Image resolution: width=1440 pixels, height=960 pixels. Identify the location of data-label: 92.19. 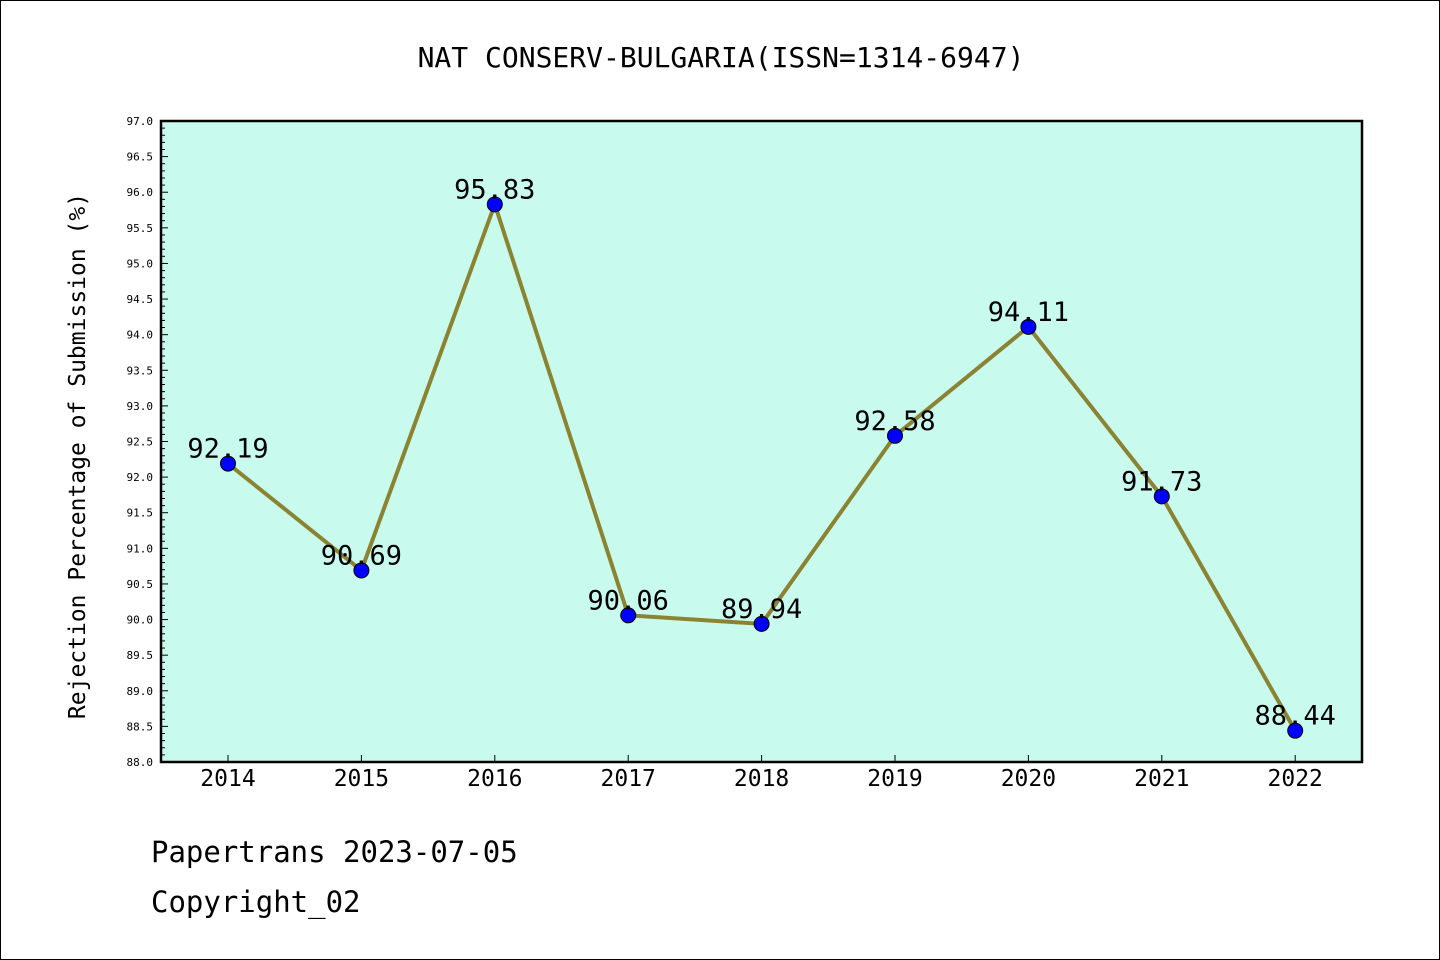
(227, 449).